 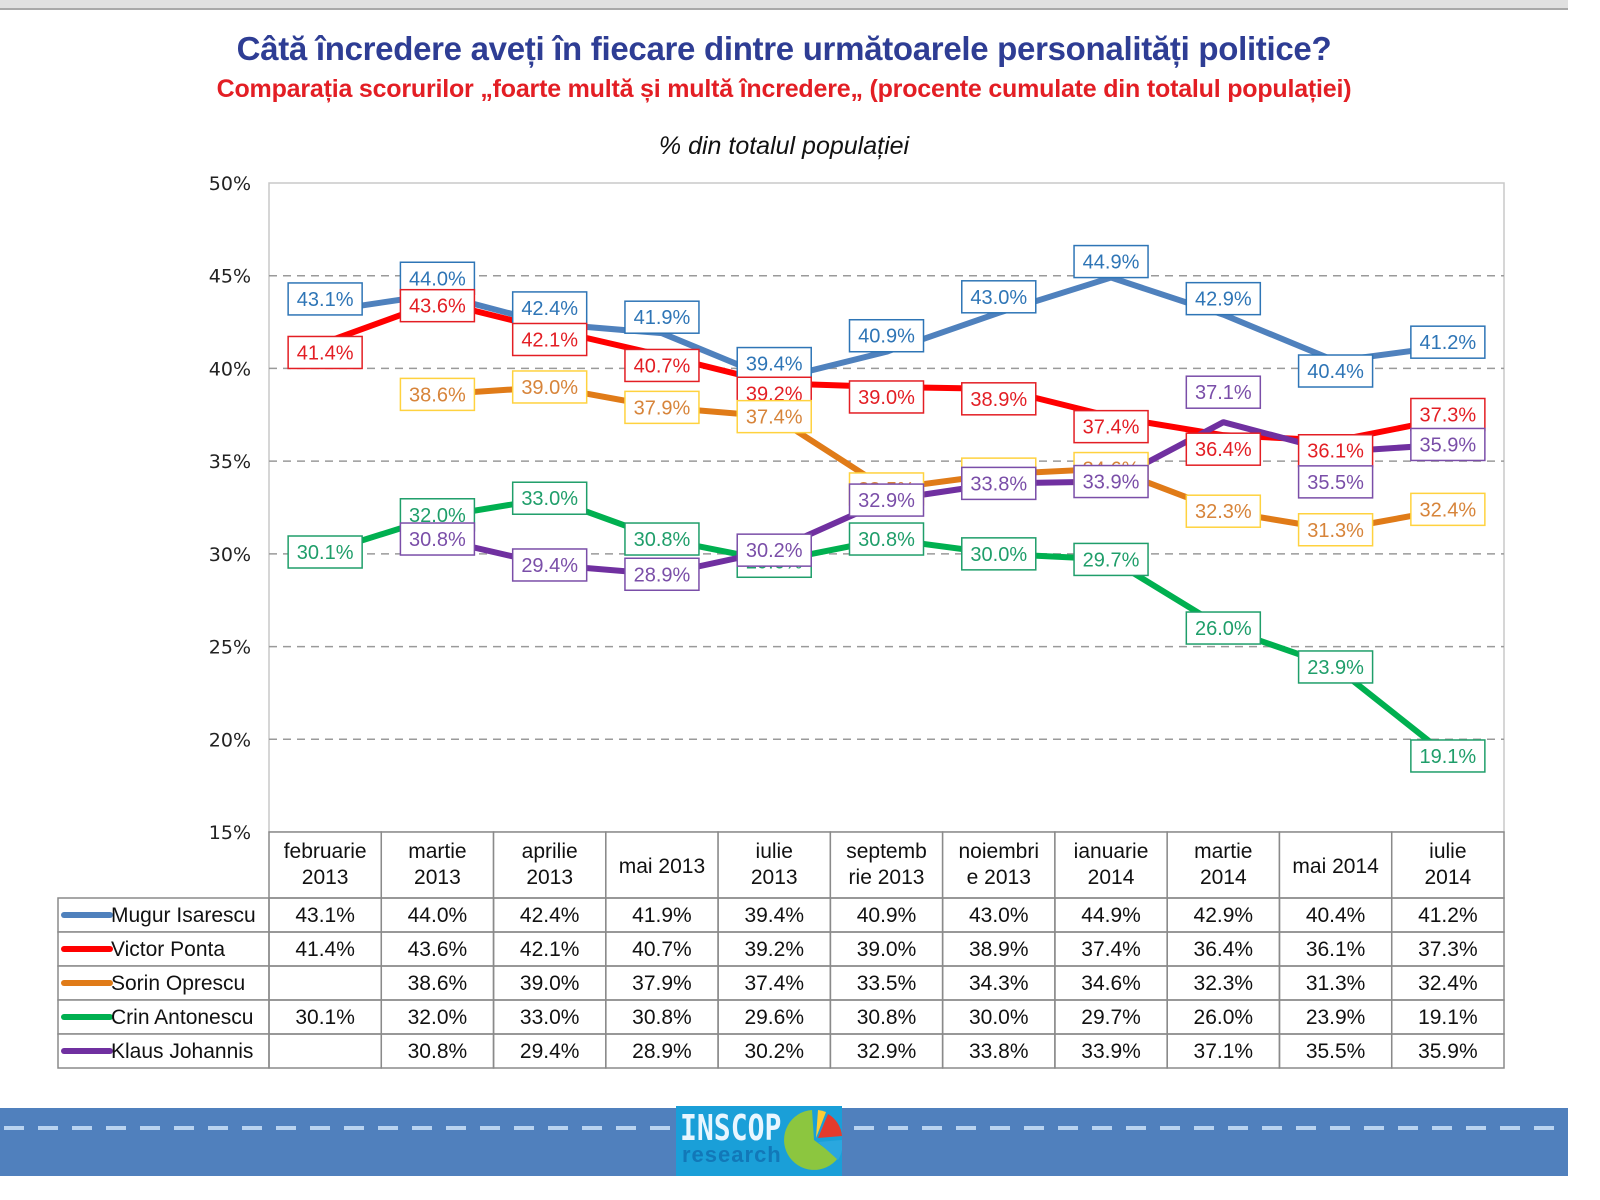 I want to click on table-value: 35.9%, so click(x=1448, y=1051).